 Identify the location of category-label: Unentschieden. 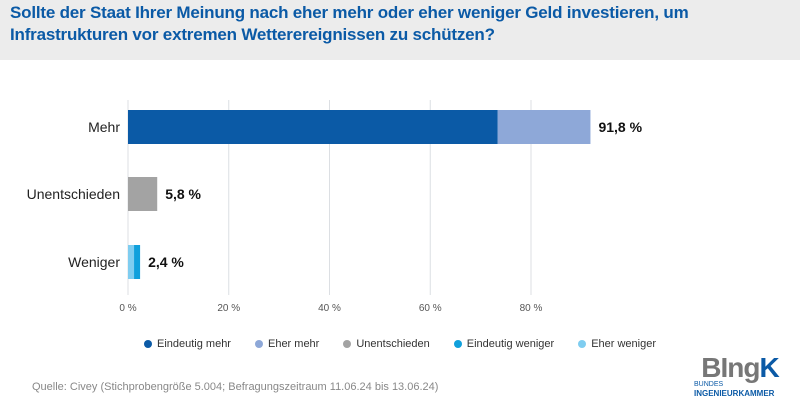
(73, 194).